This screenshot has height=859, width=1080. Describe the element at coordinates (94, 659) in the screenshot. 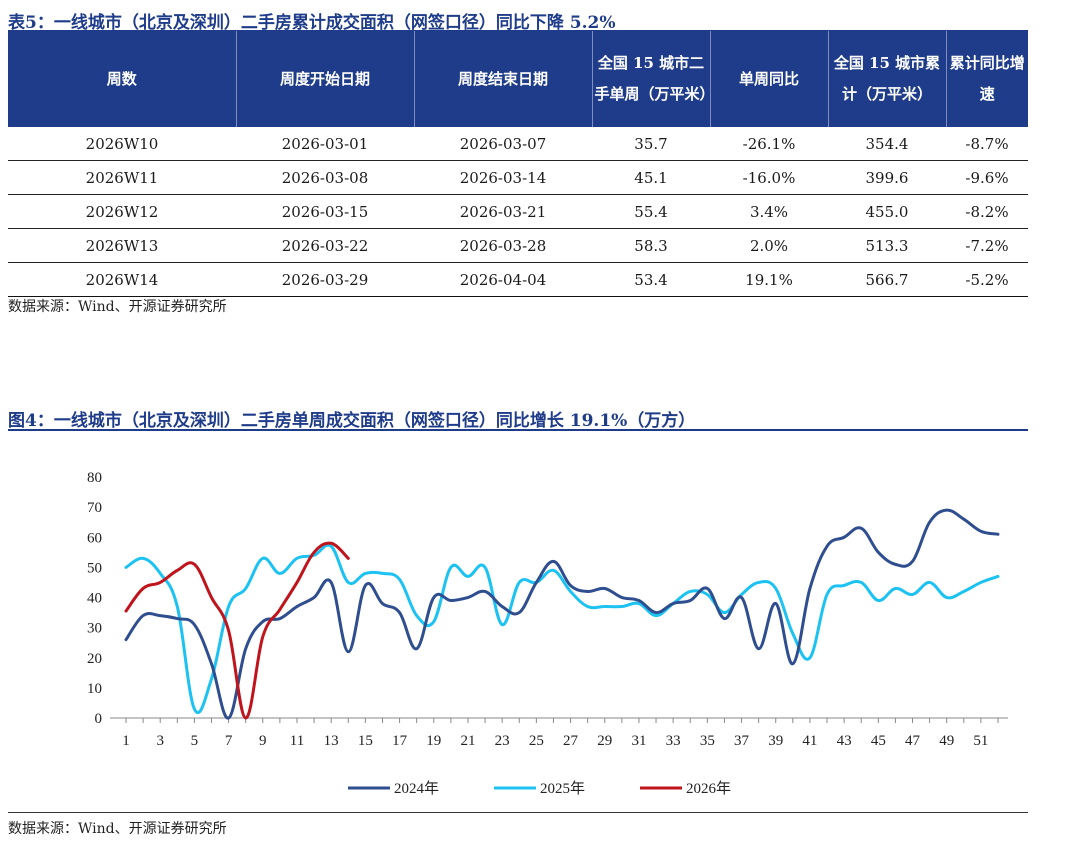

I see `y-tick-label: 20` at that location.